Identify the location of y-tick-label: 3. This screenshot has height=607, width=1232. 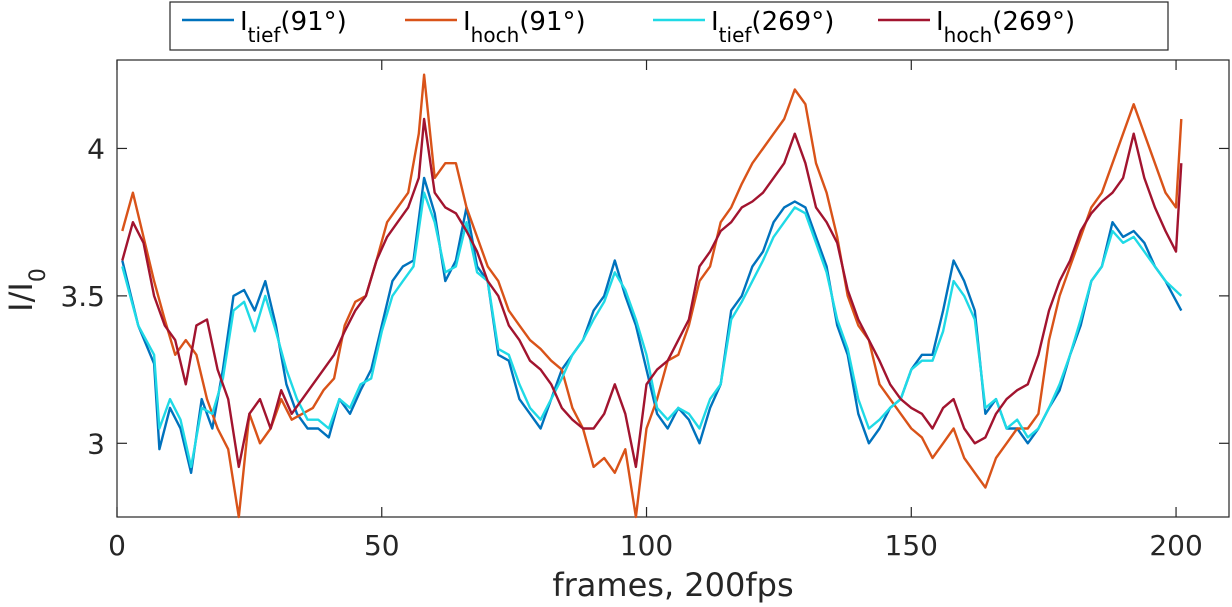
(96, 443).